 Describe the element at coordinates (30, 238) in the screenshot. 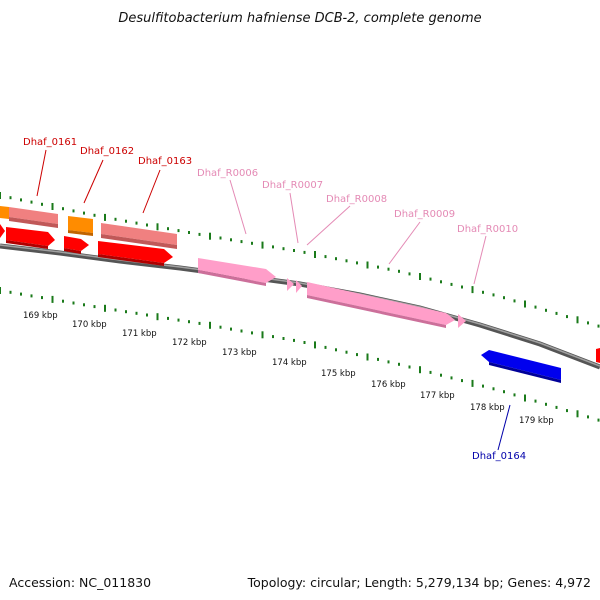

I see `gene-dhaf-0161-cds` at that location.